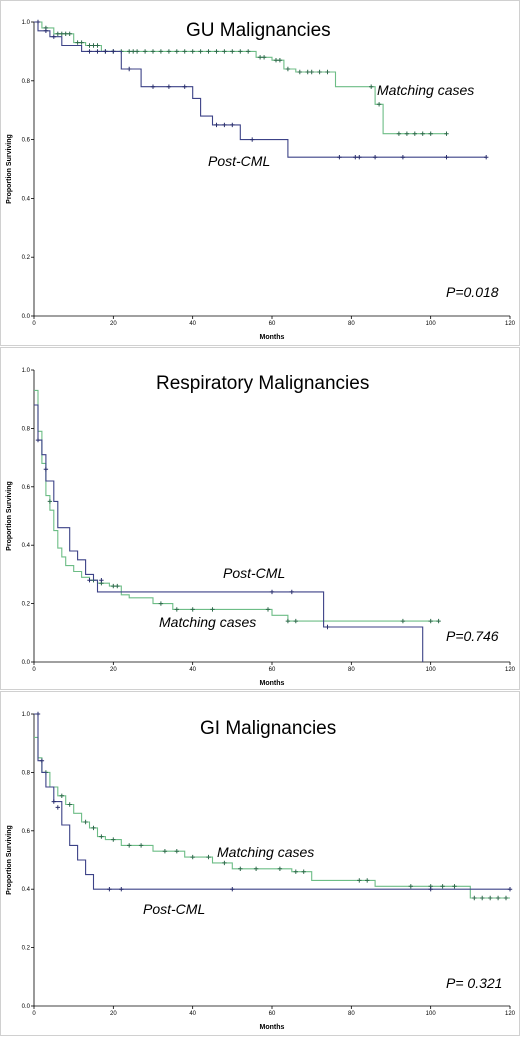 This screenshot has width=520, height=1037. What do you see at coordinates (258, 30) in the screenshot?
I see `panel-title: GU Malignancies` at bounding box center [258, 30].